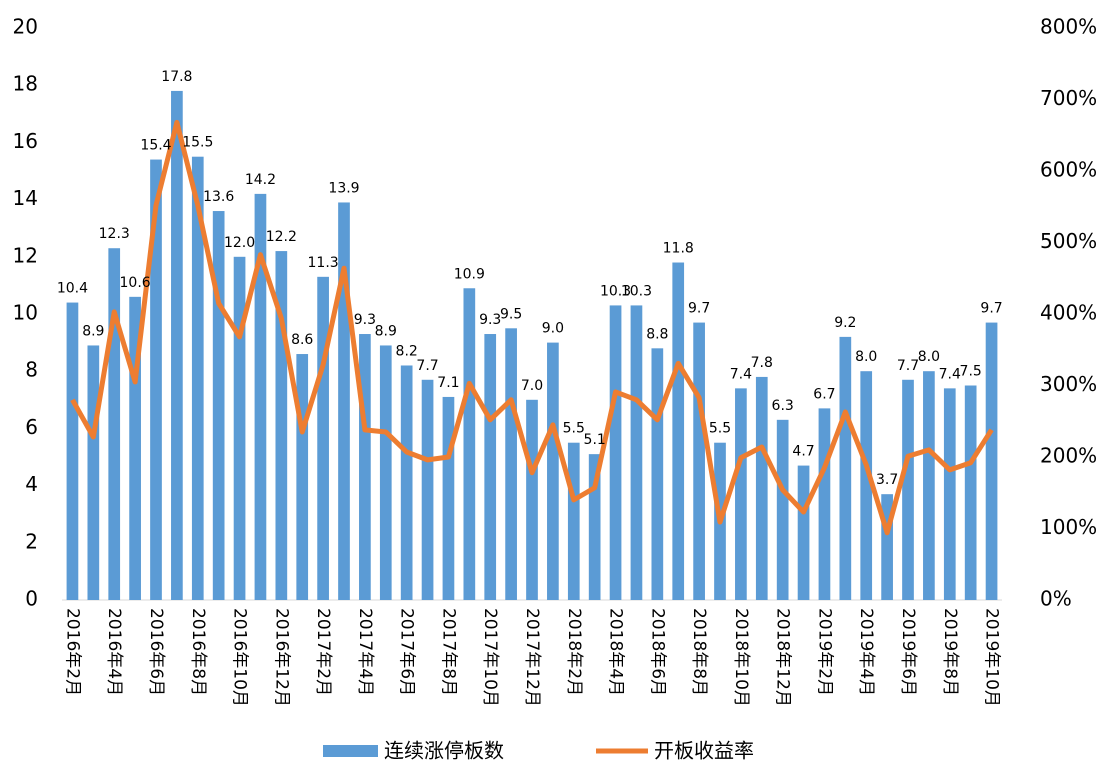 Image resolution: width=1104 pixels, height=777 pixels. What do you see at coordinates (31, 370) in the screenshot?
I see `y-tick-label: 8` at bounding box center [31, 370].